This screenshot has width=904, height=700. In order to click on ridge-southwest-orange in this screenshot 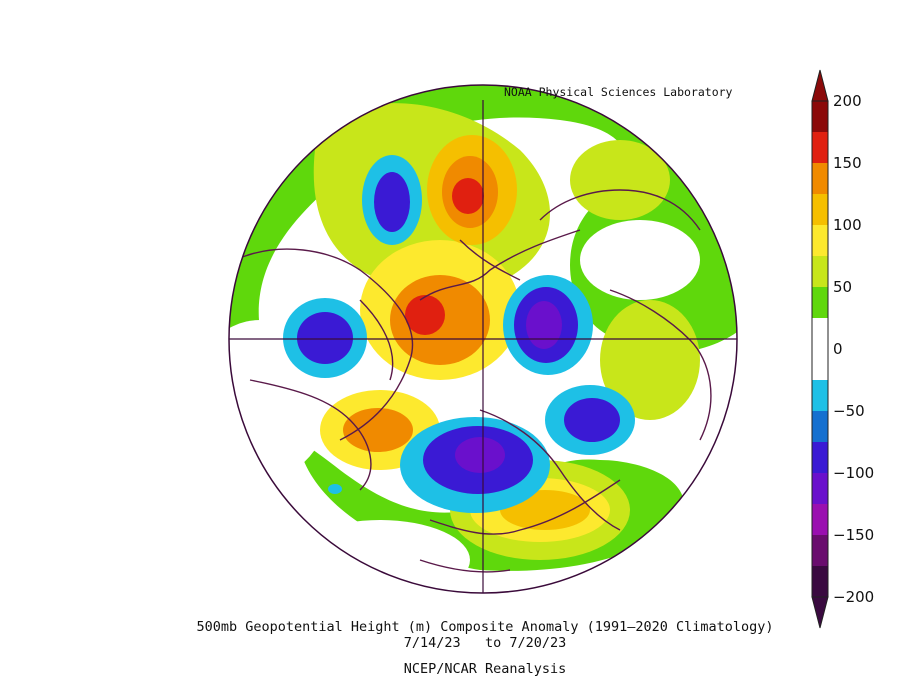, I will do `click(378, 430)`.